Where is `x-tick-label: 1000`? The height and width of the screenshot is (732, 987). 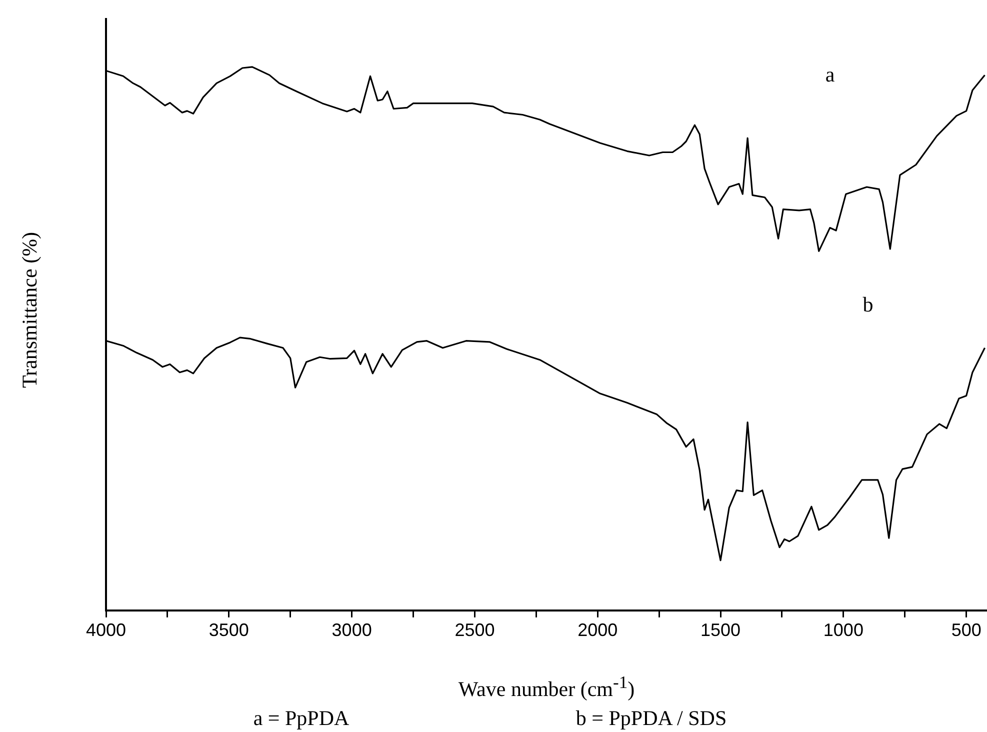
x-tick-label: 1000 is located at coordinates (843, 630).